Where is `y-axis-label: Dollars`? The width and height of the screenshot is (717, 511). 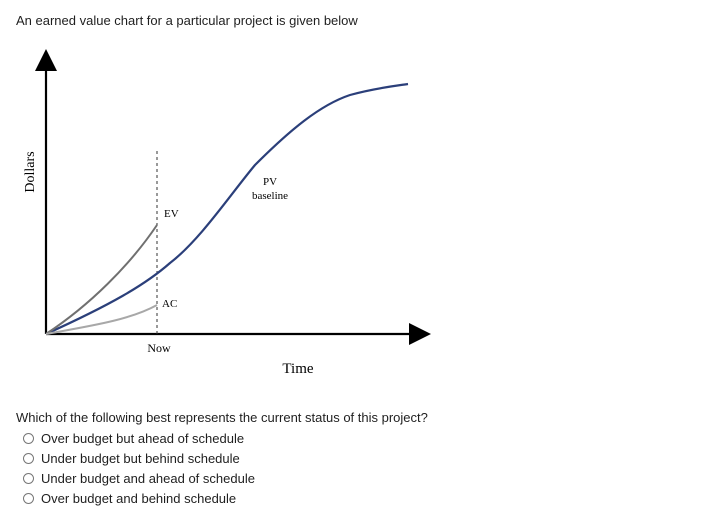 y-axis-label: Dollars is located at coordinates (30, 171).